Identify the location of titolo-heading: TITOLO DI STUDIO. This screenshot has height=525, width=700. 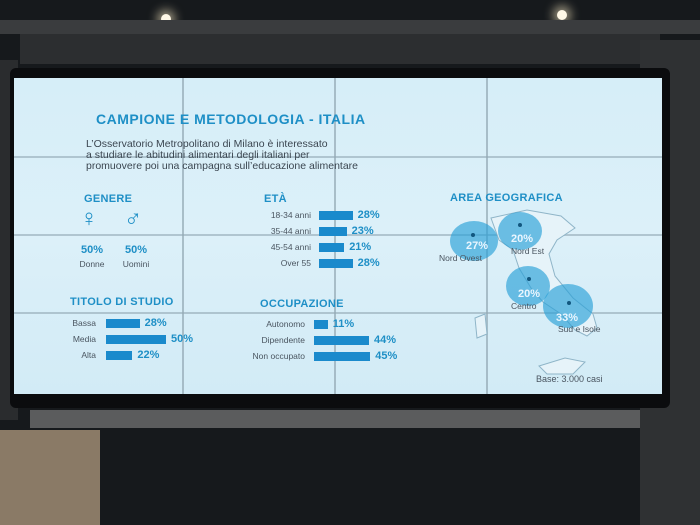
(122, 302).